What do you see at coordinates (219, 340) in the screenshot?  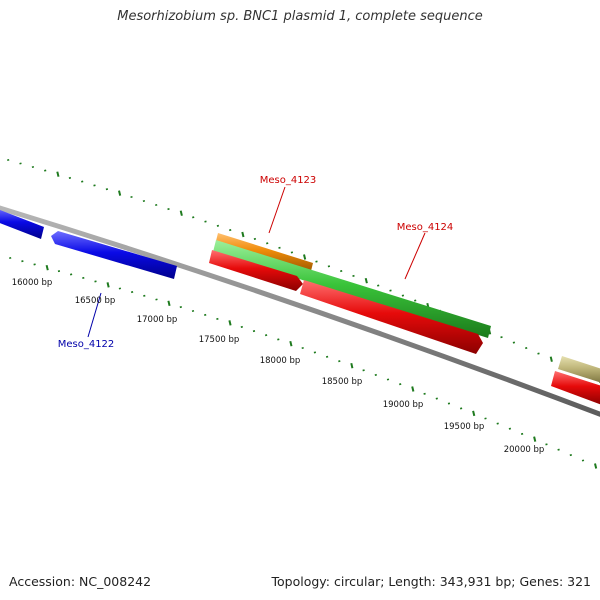 I see `scale-label: 17500 bp` at bounding box center [219, 340].